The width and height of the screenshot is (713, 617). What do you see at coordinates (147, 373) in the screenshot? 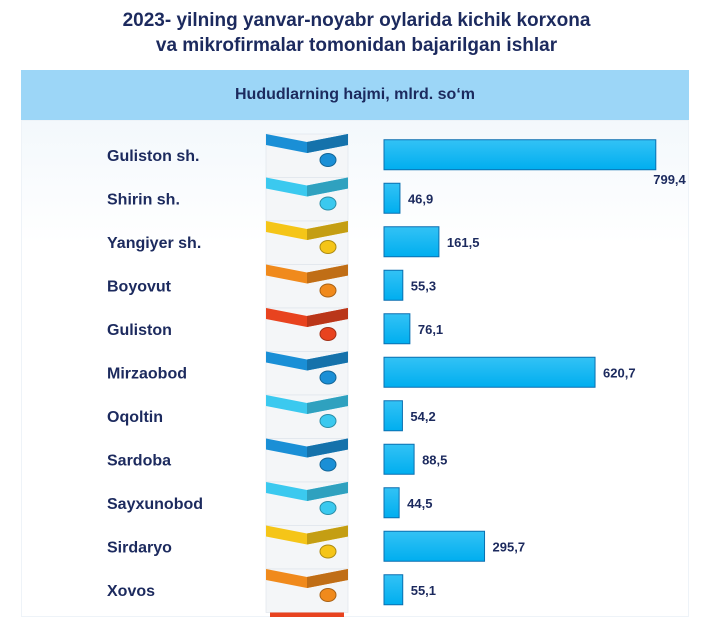
I see `category-label: Mirzaobod` at bounding box center [147, 373].